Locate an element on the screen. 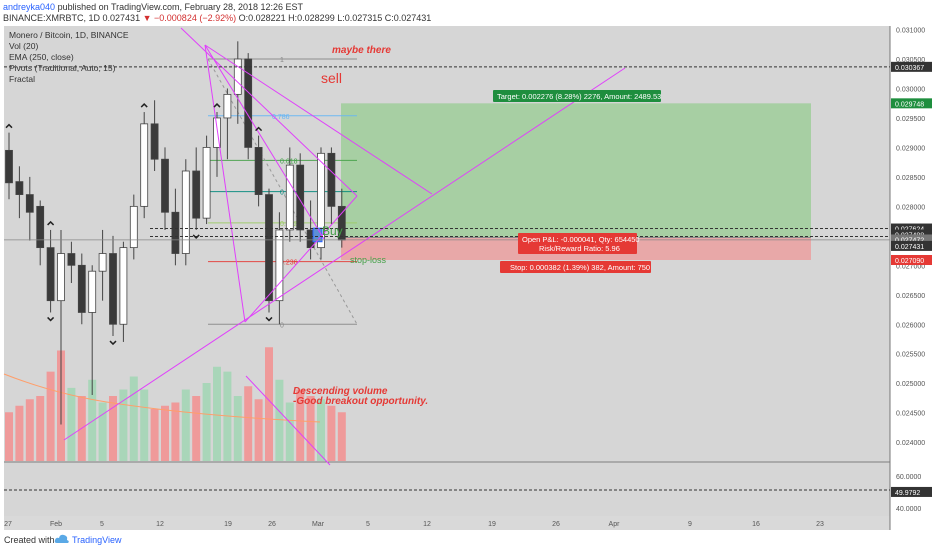 The width and height of the screenshot is (932, 550). time-tick-label: 27 is located at coordinates (8, 524).